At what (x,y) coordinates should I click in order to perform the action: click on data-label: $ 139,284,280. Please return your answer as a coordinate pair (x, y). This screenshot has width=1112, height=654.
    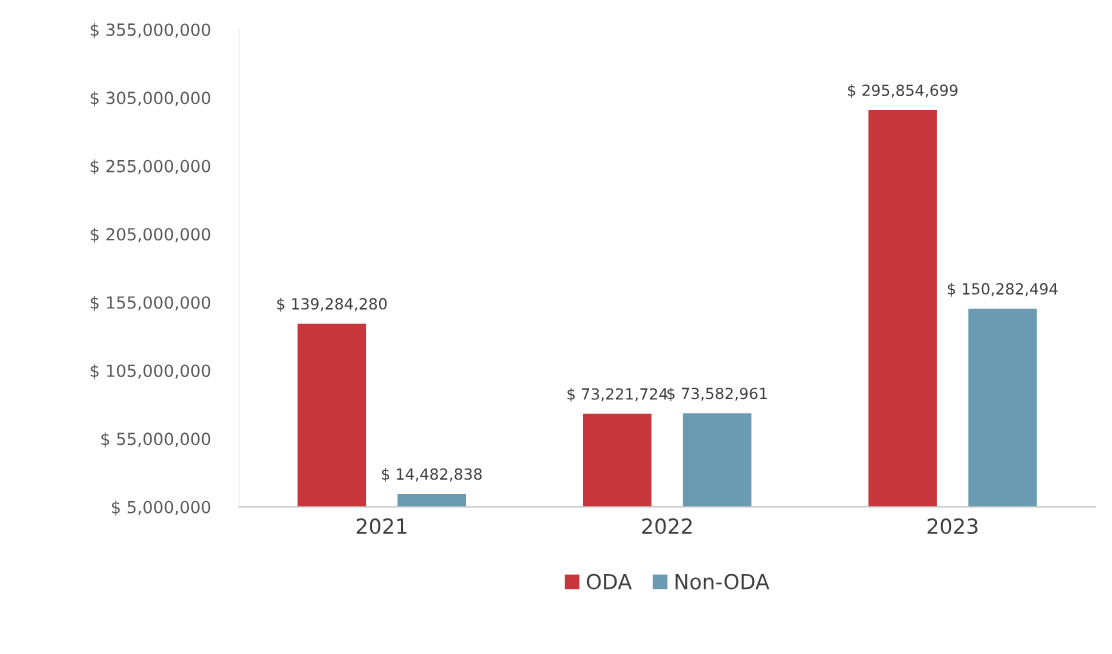
    Looking at the image, I should click on (332, 304).